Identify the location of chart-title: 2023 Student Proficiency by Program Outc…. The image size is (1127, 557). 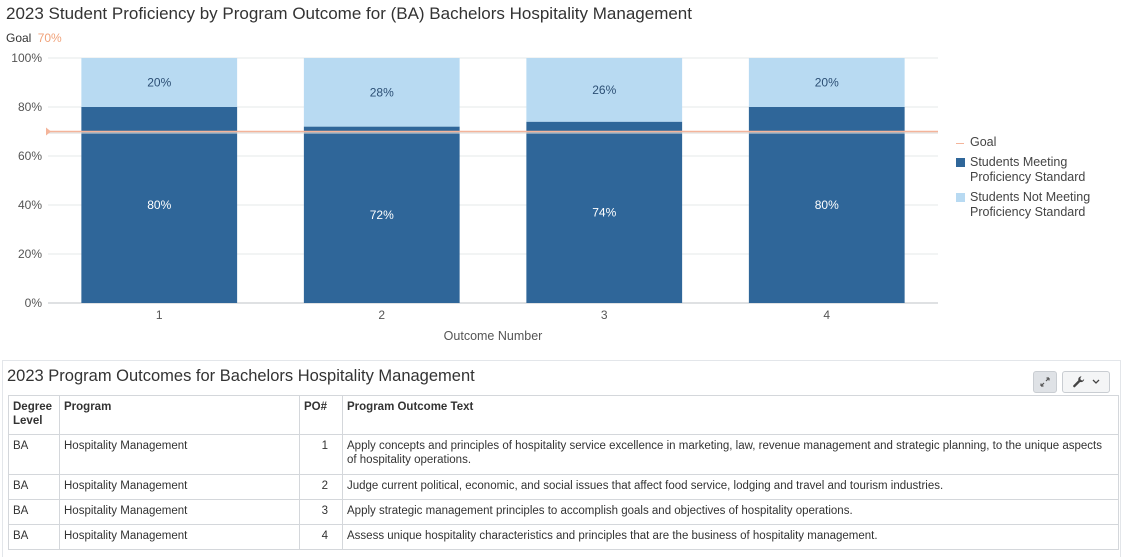
(349, 13).